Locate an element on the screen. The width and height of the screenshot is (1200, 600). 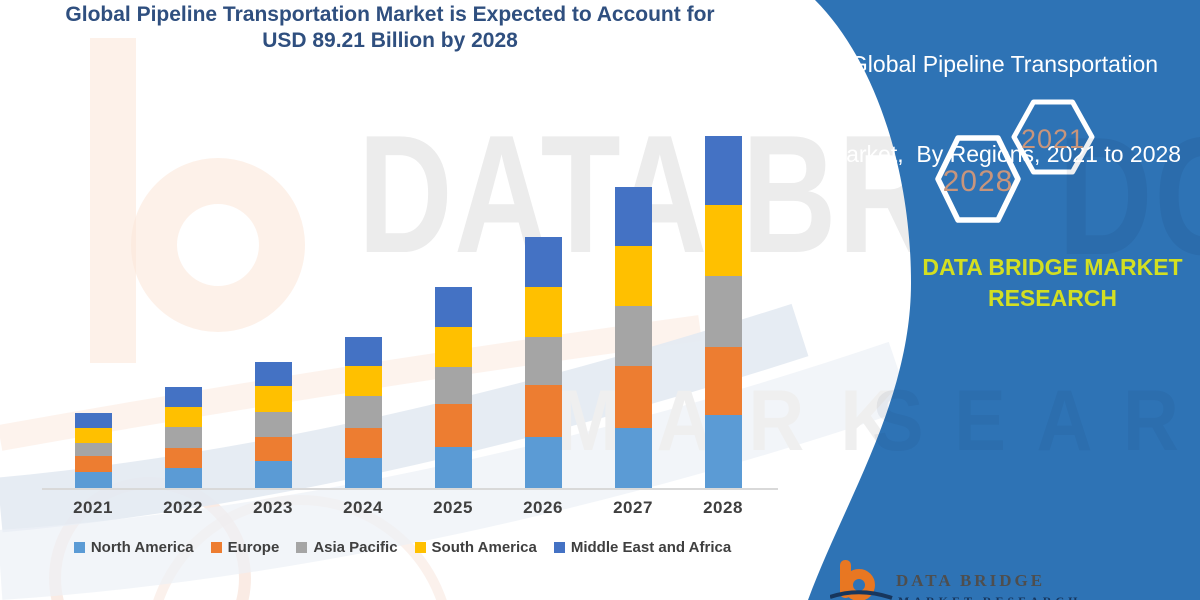
hexagon-2028-label: 2028 is located at coordinates (978, 181).